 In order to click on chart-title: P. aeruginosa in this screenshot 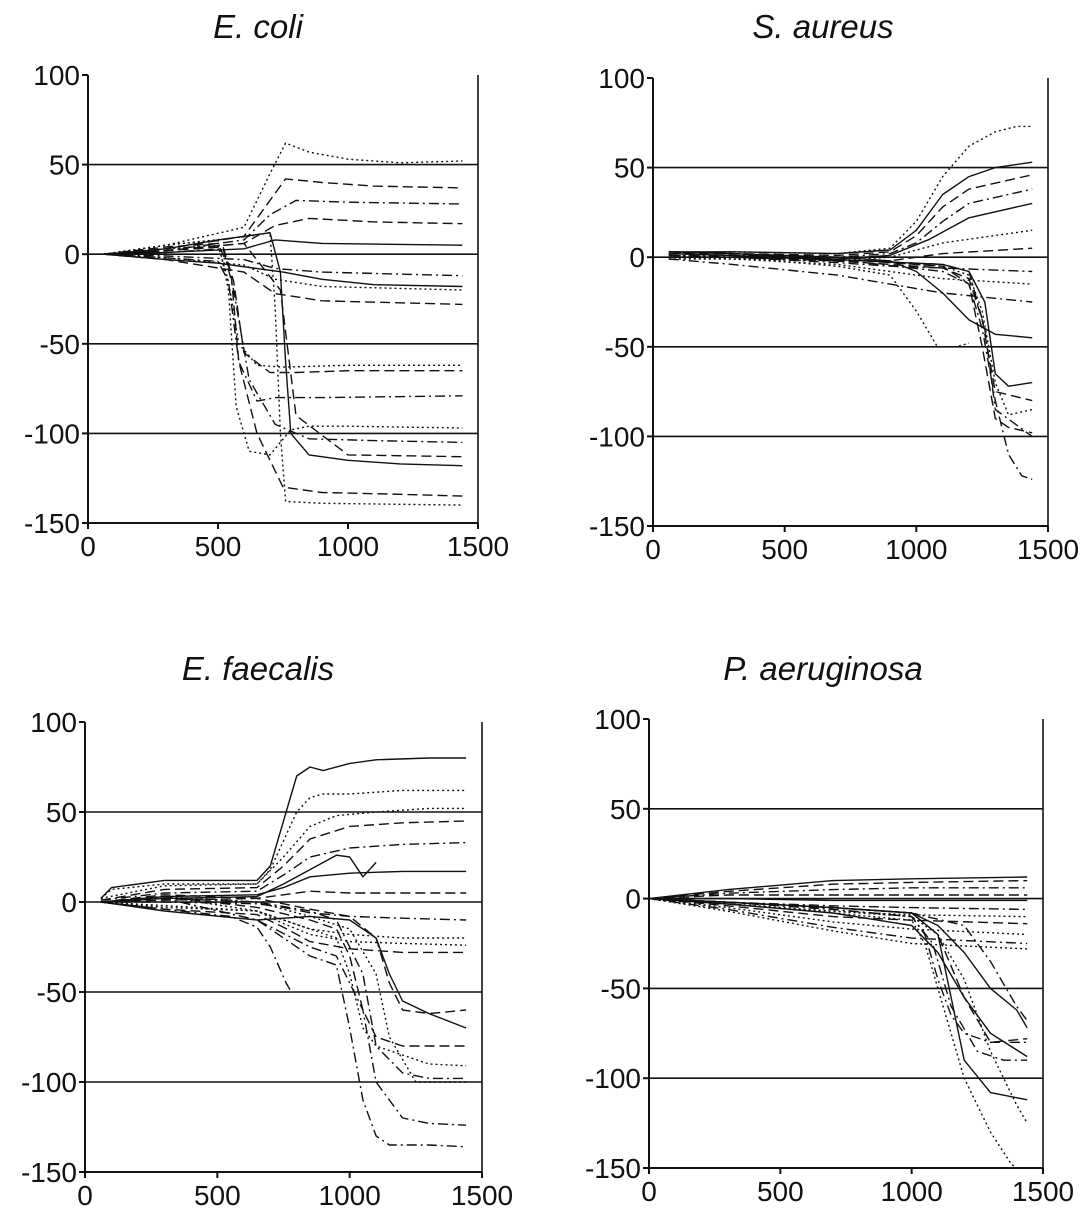, I will do `click(823, 668)`.